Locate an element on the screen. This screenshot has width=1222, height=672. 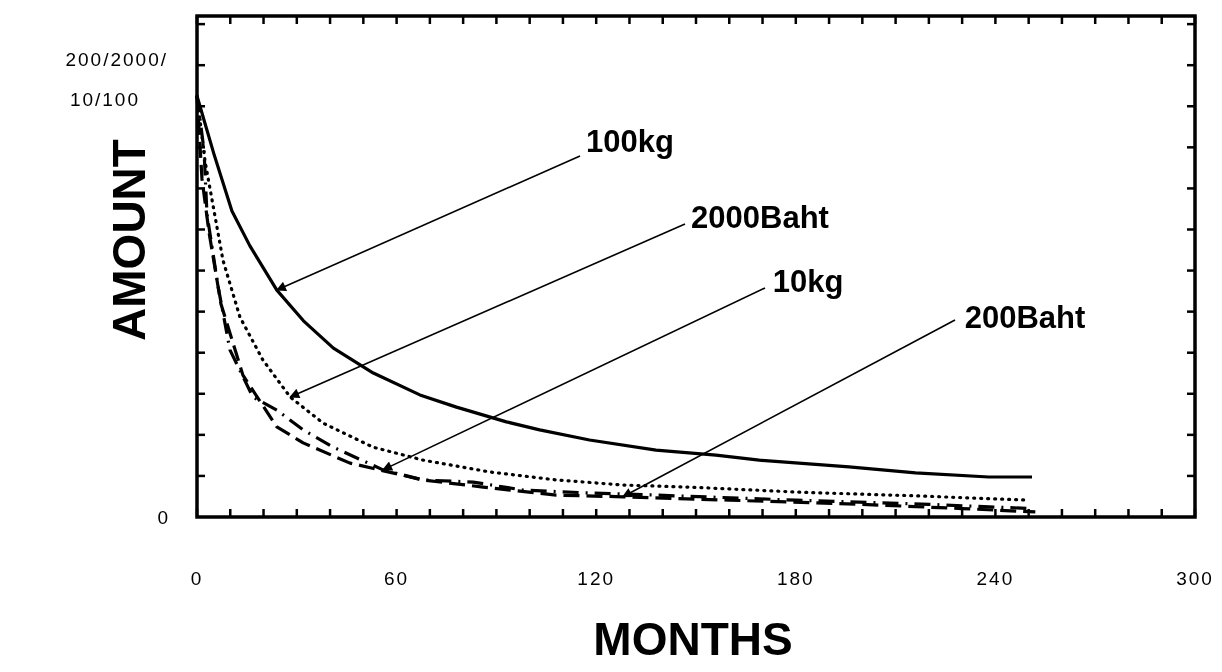
x-tick-label: 180 is located at coordinates (795, 578).